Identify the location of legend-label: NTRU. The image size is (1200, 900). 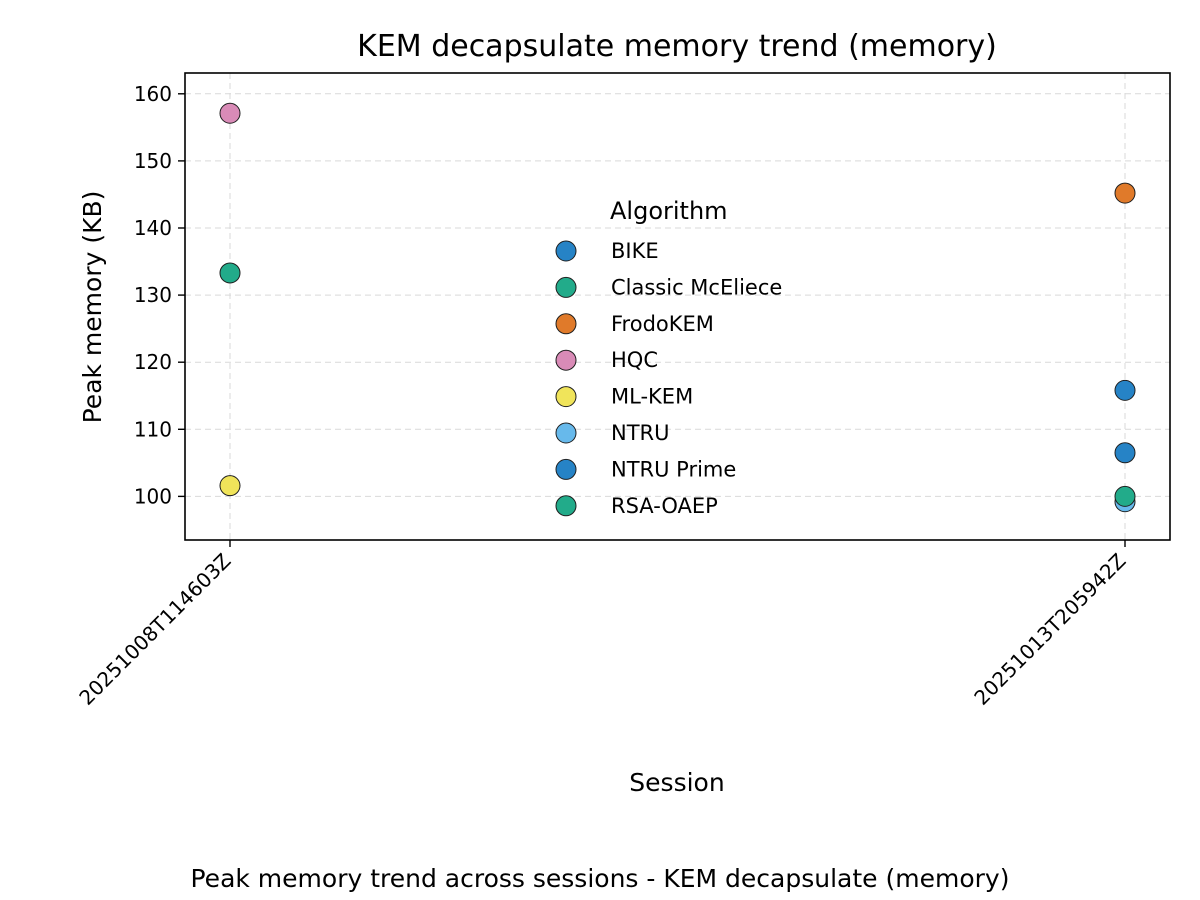
(640, 433).